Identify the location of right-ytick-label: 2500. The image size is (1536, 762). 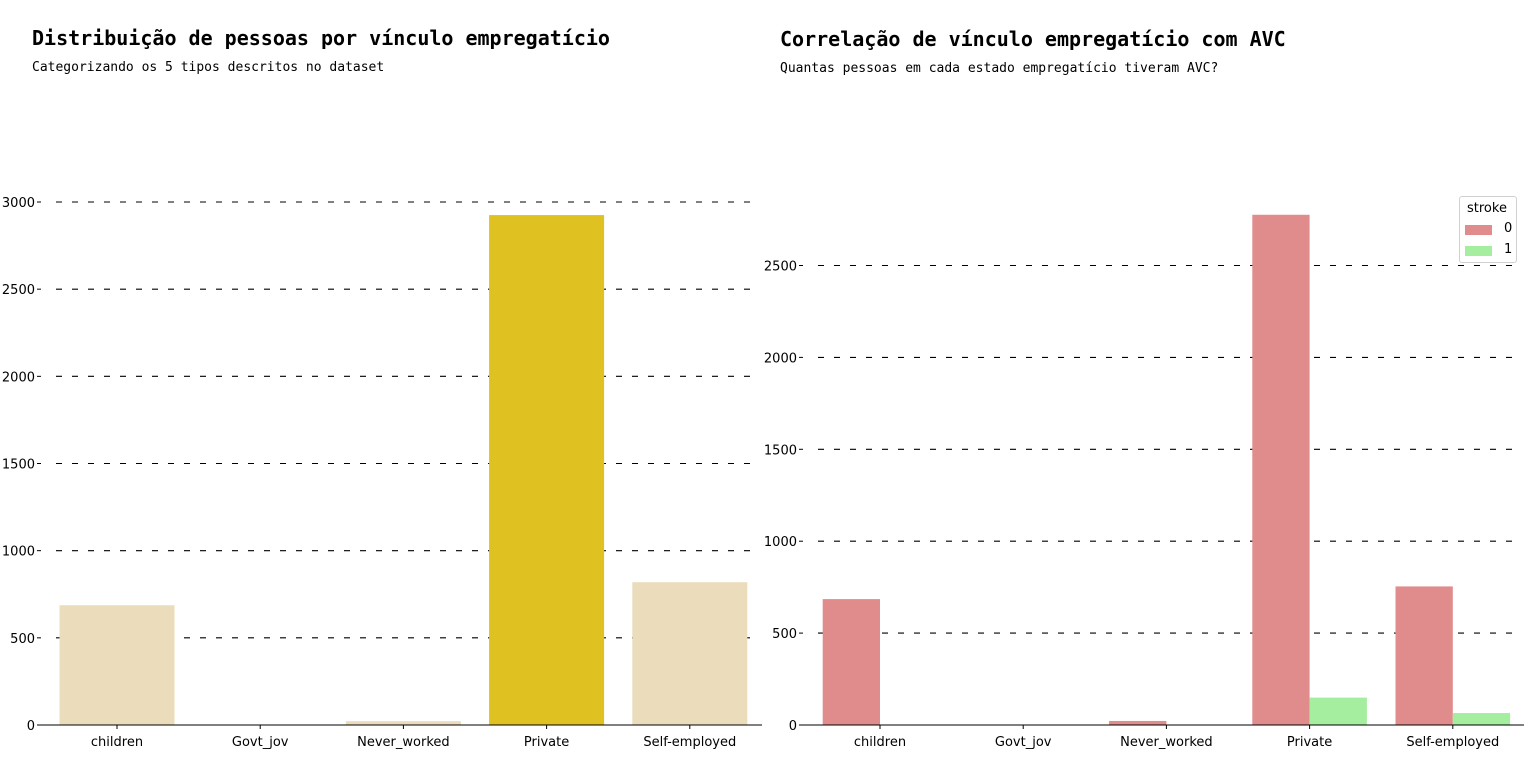
(780, 267).